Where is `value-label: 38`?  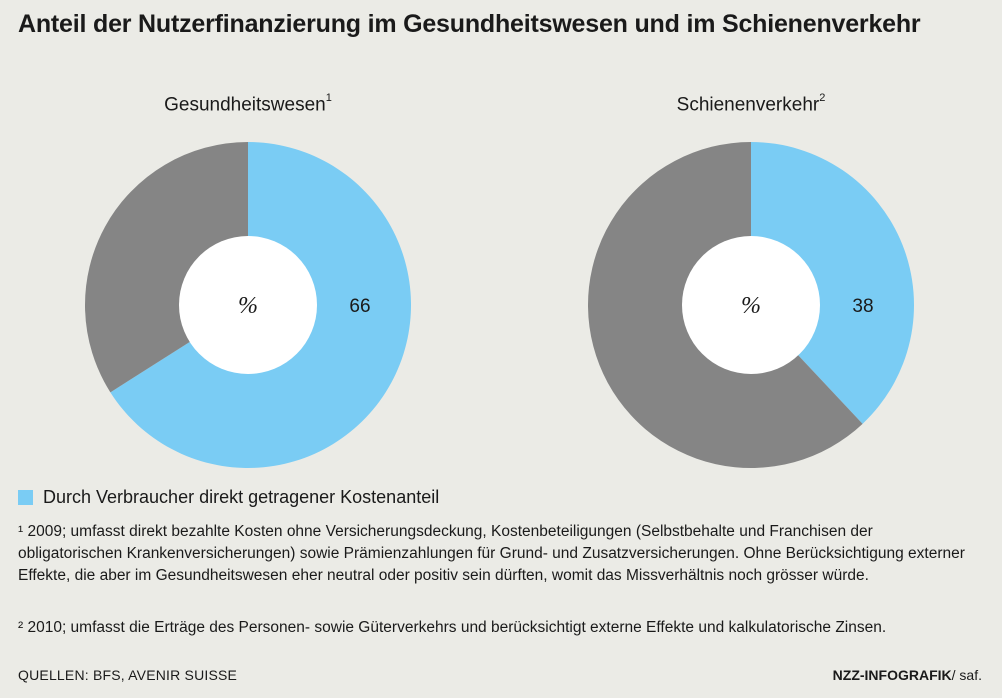 value-label: 38 is located at coordinates (862, 306).